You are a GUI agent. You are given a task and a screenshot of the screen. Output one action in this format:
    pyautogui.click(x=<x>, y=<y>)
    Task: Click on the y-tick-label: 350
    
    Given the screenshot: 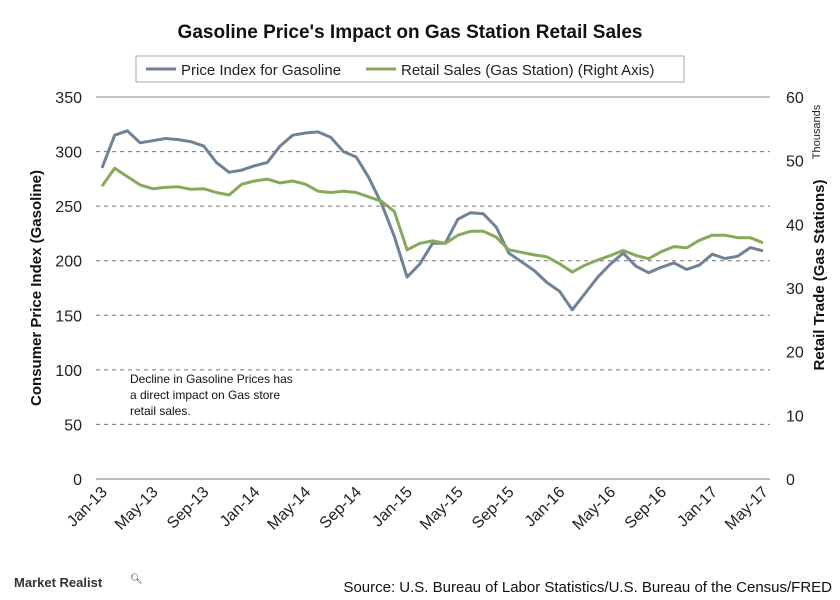 What is the action you would take?
    pyautogui.click(x=68, y=98)
    